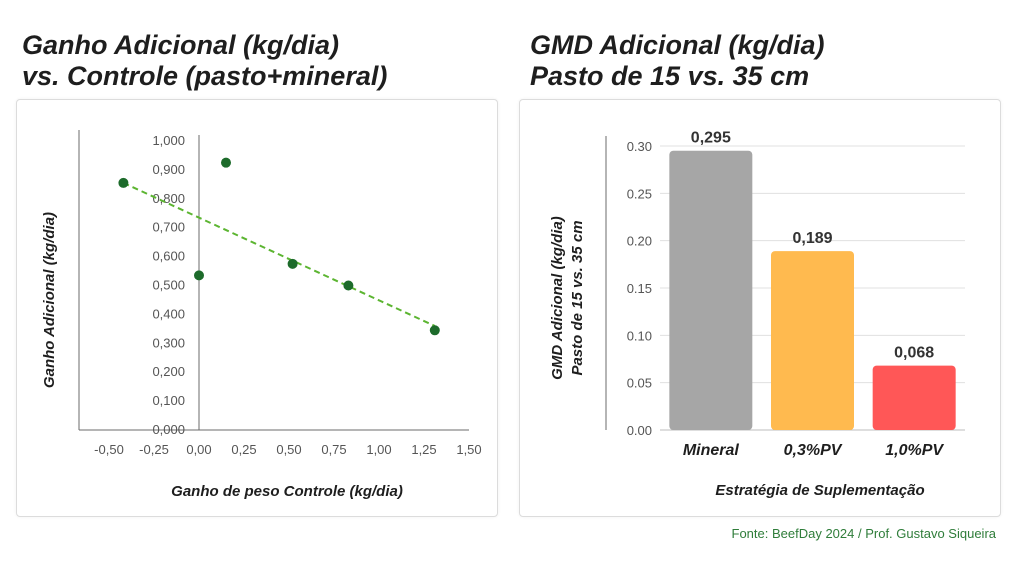 The height and width of the screenshot is (576, 1024). I want to click on x-tick-label: 0,25, so click(243, 449).